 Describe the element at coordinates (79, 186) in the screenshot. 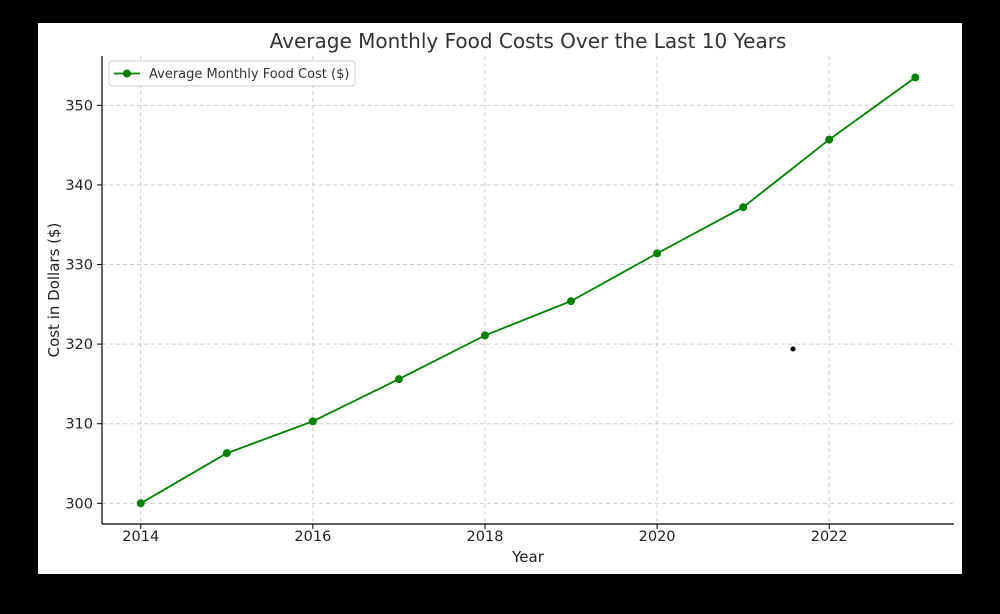

I see `y-tick-label: 340` at that location.